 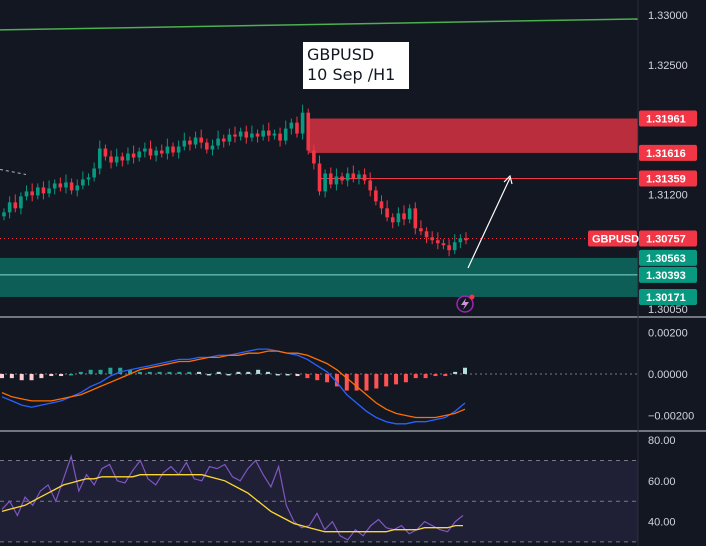 I want to click on rsi-line, so click(x=232, y=497).